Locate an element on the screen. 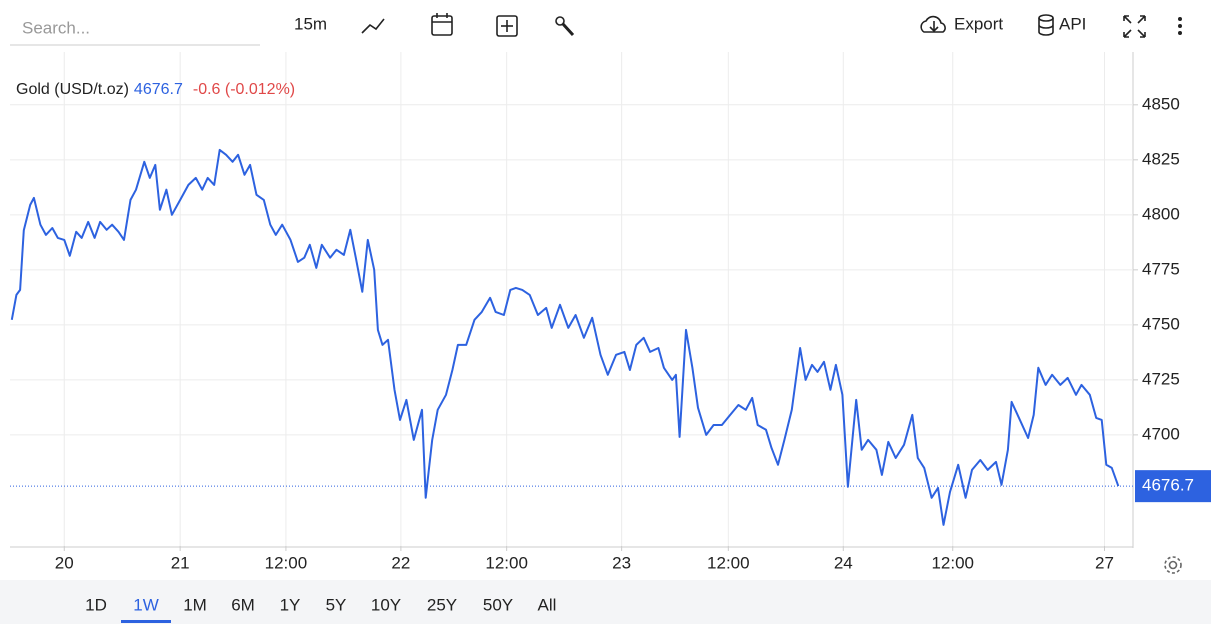 This screenshot has width=1211, height=624. y-tick-label: 4700 is located at coordinates (1161, 433).